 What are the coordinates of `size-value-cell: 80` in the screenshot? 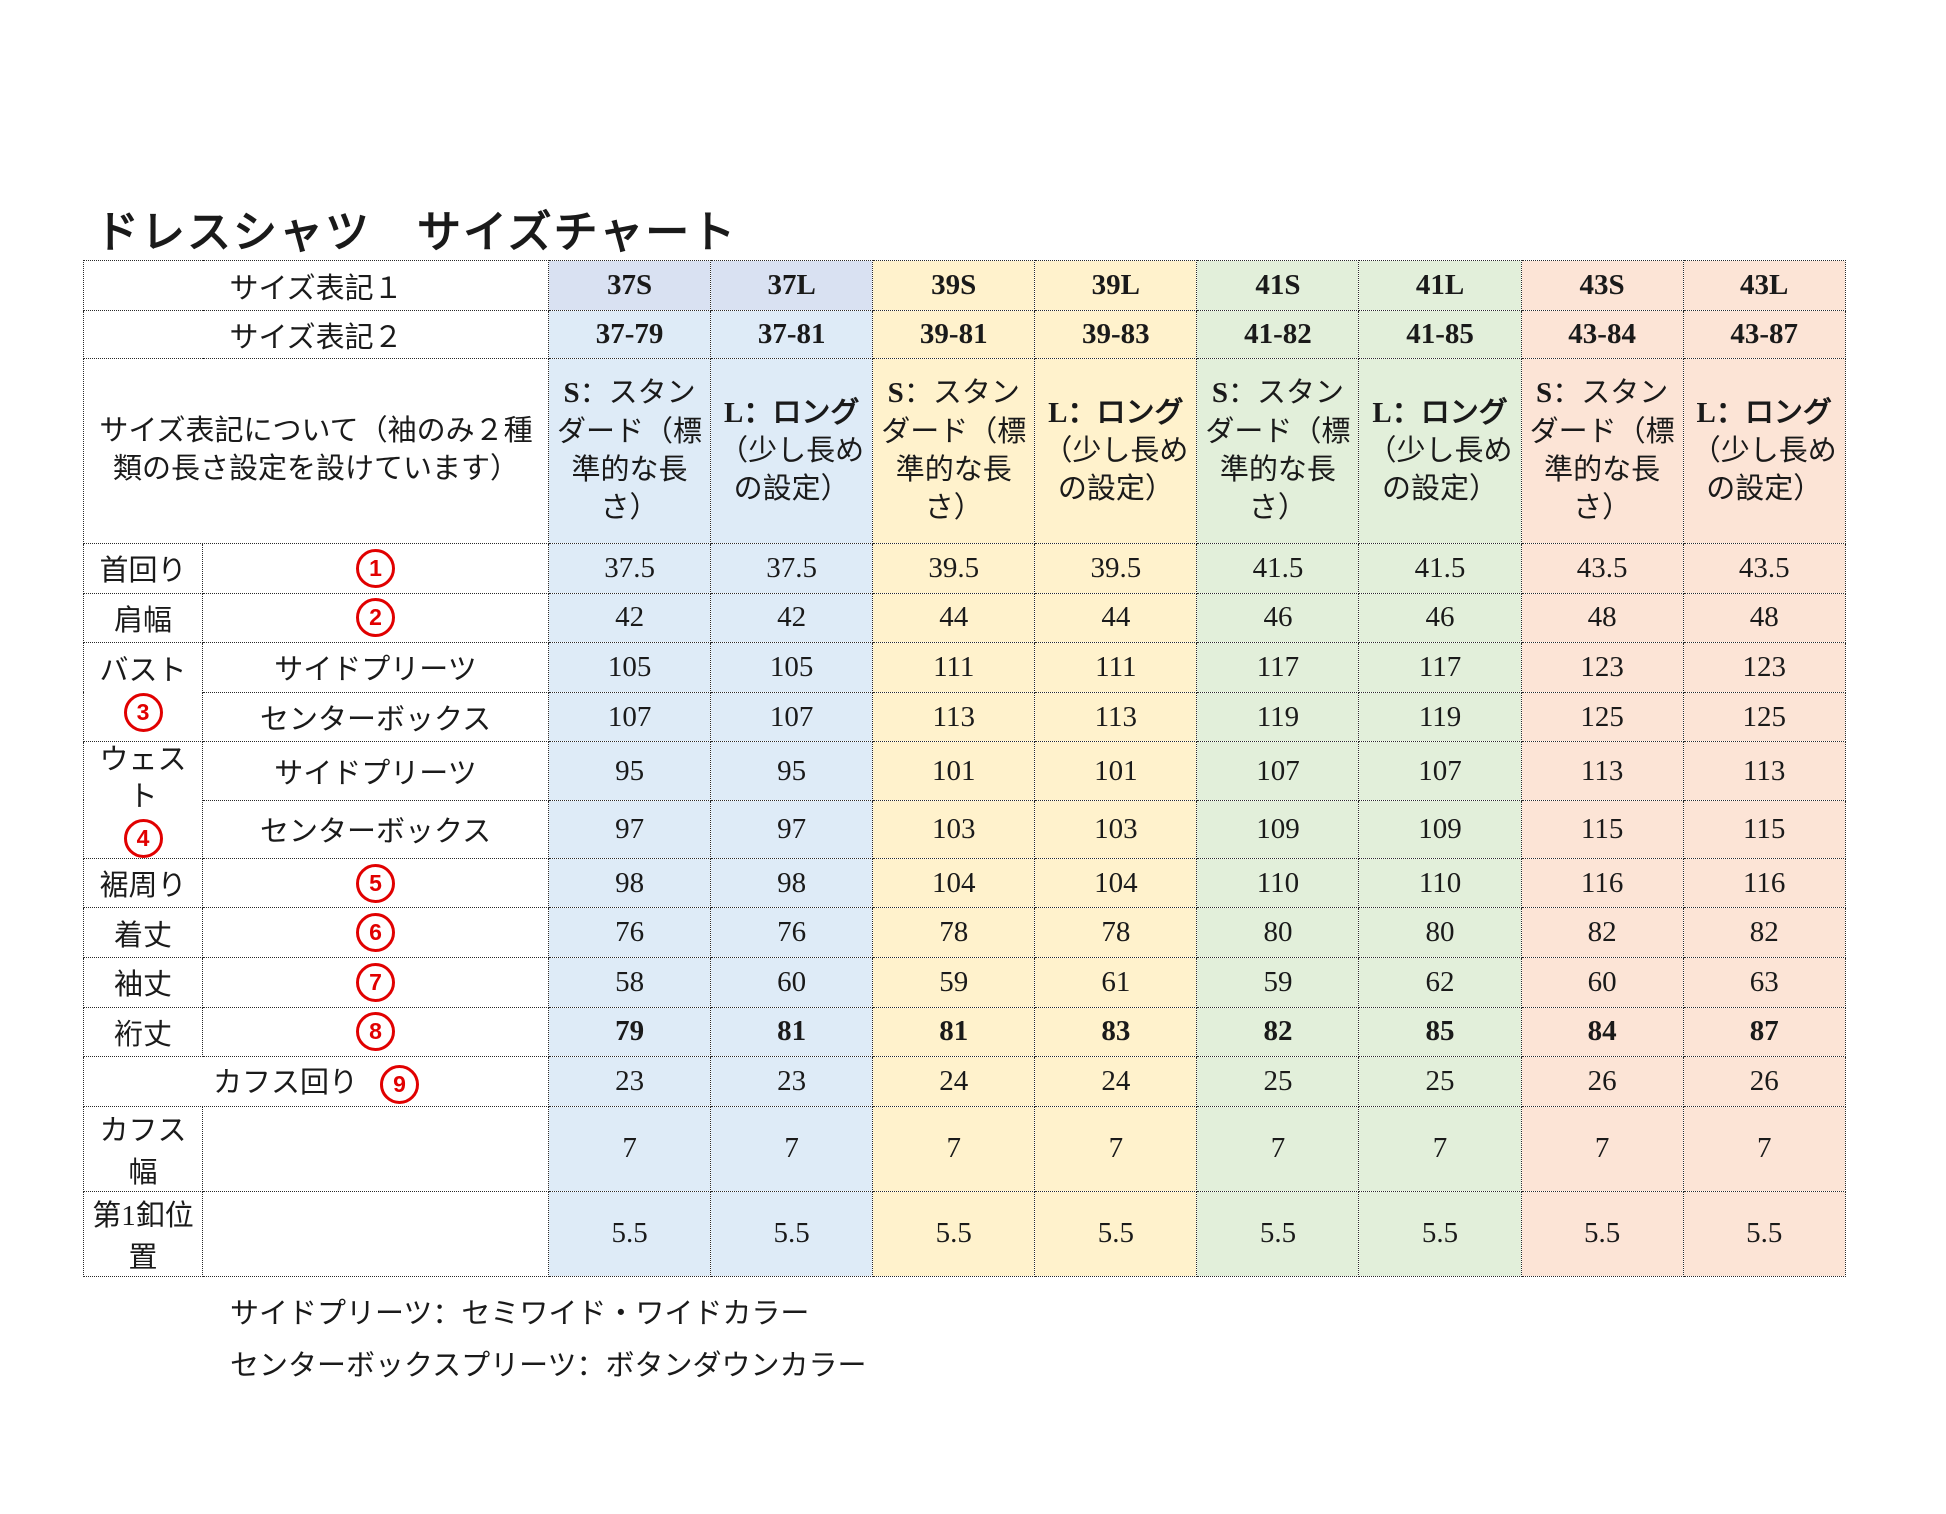 It's located at (1278, 933).